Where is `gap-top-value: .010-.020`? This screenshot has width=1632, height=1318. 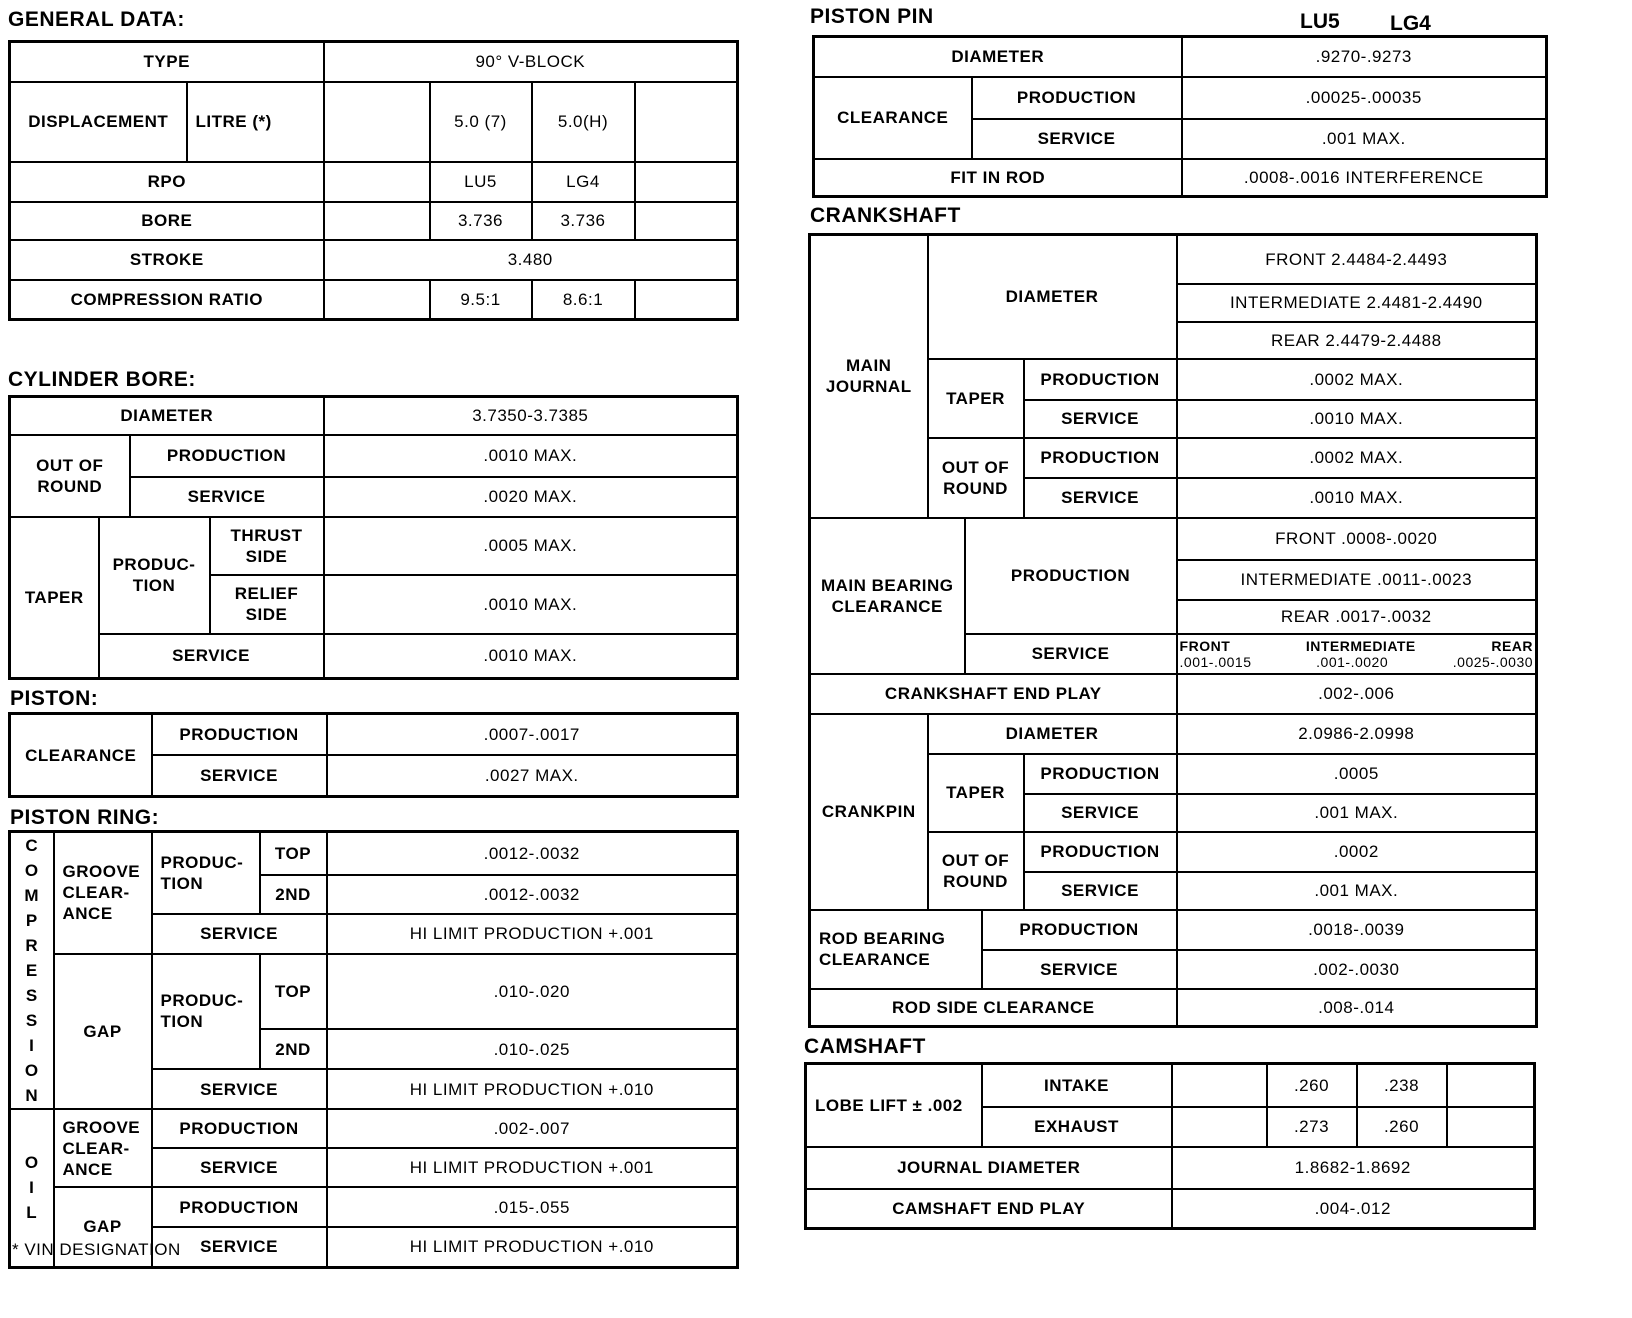 gap-top-value: .010-.020 is located at coordinates (532, 991).